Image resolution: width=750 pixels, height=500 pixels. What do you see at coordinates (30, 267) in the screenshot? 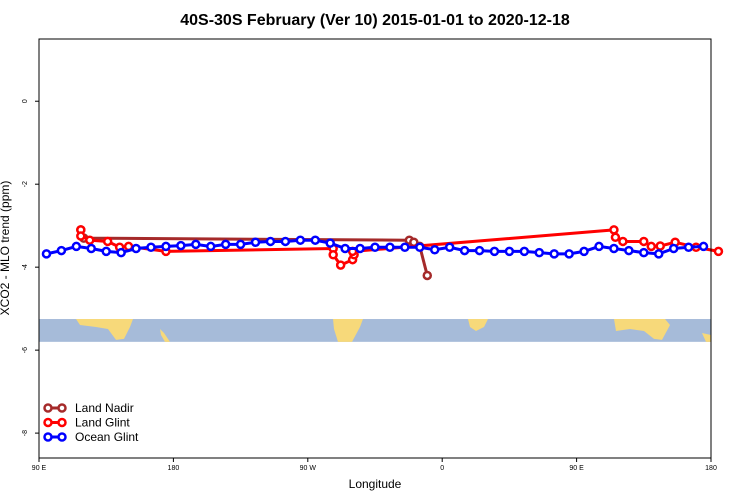
I see `y-axis: 0 -2 -4 -6 -8` at bounding box center [30, 267].